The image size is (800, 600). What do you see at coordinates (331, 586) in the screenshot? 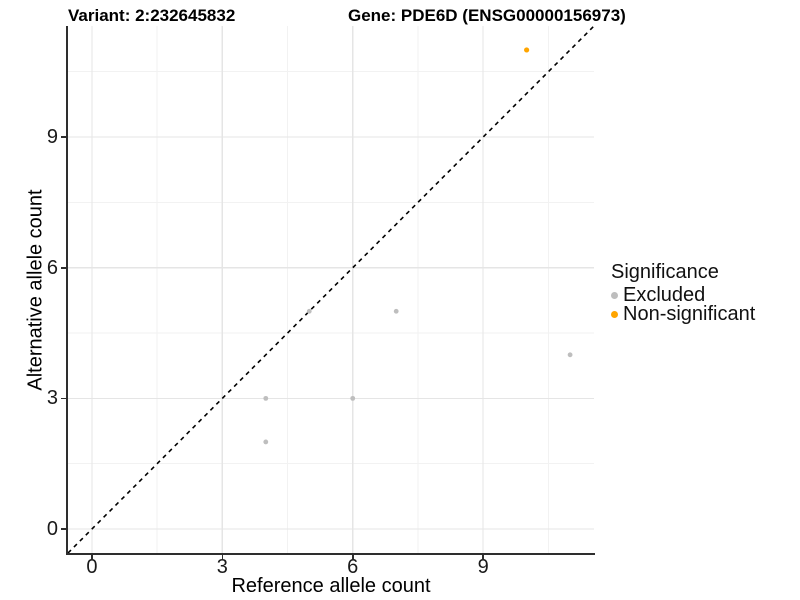
I see `x-axis-title: Reference allele count` at bounding box center [331, 586].